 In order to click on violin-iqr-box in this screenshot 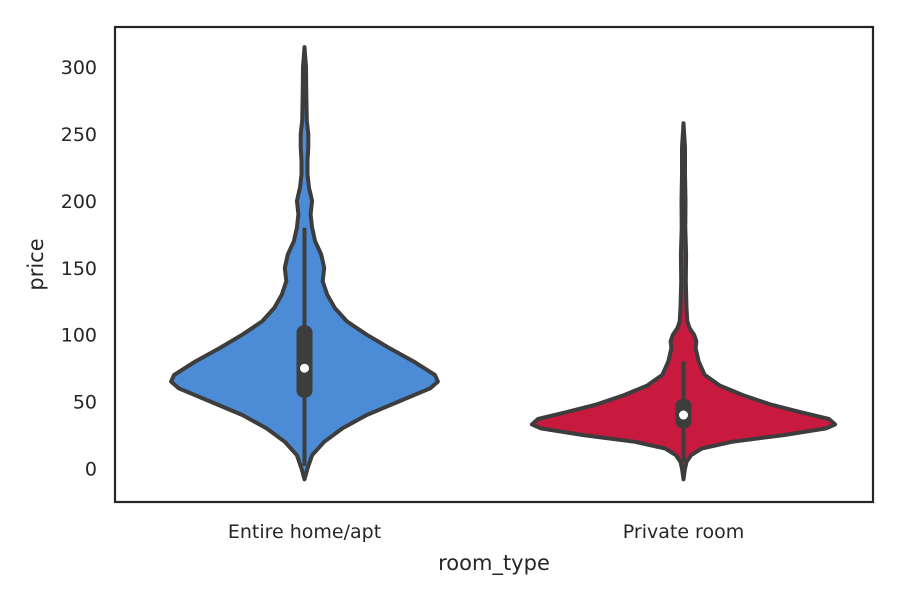, I will do `click(304, 361)`.